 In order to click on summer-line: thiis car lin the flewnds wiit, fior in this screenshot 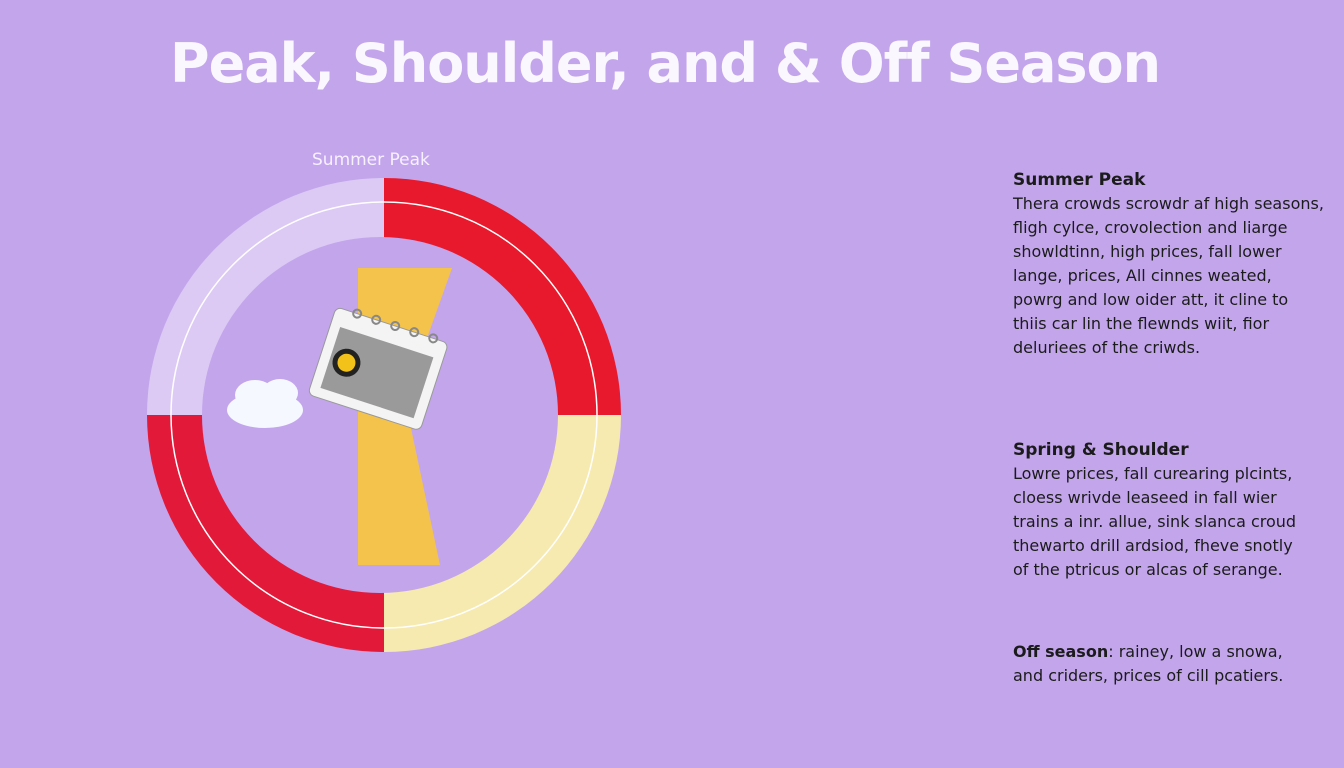, I will do `click(1141, 323)`.